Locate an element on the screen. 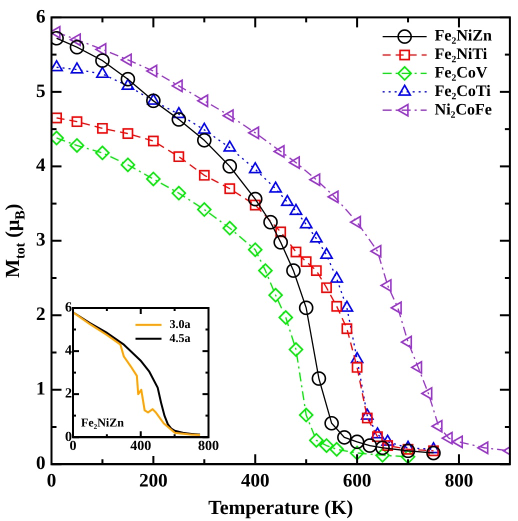  y-tick-label: 3 is located at coordinates (41, 240).